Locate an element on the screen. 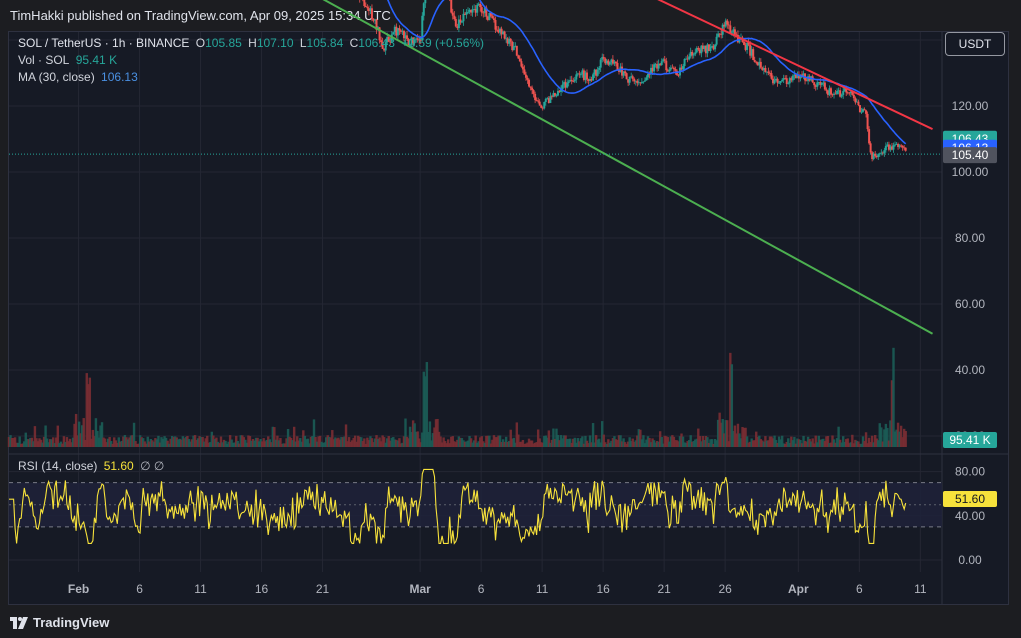 The height and width of the screenshot is (638, 1021). price-tick-label: 100.00 is located at coordinates (970, 172).